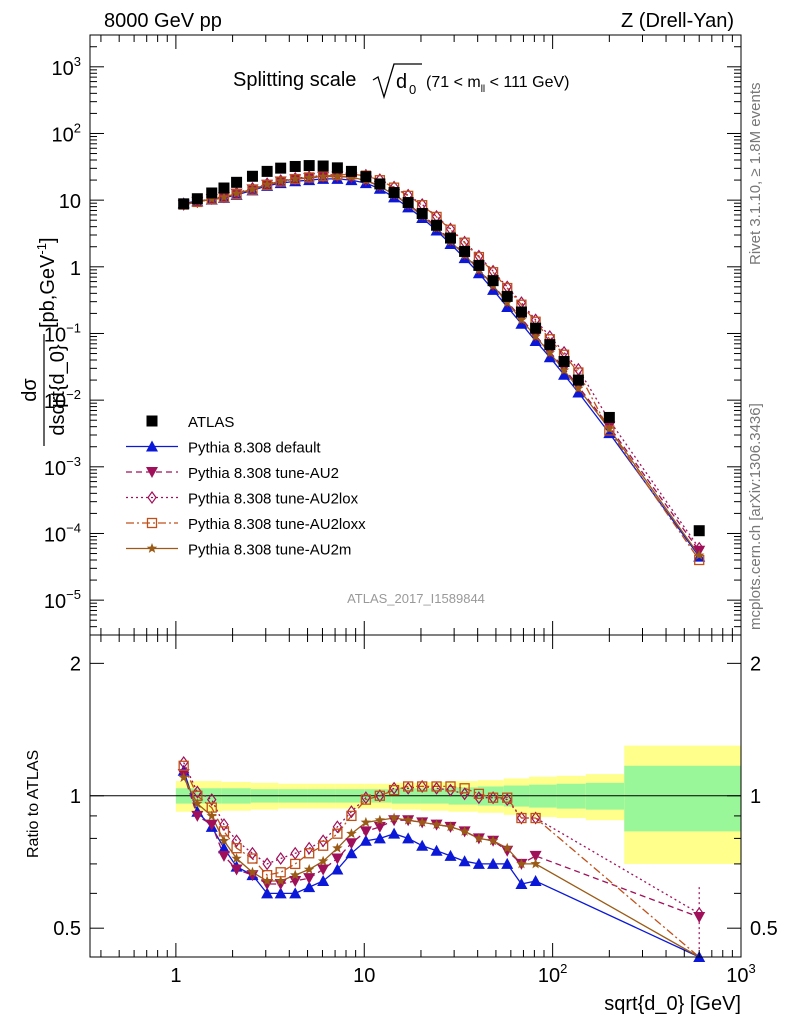 Image resolution: width=786 pixels, height=1024 pixels. I want to click on ratio-tick-label-right-0: 0.5, so click(764, 929).